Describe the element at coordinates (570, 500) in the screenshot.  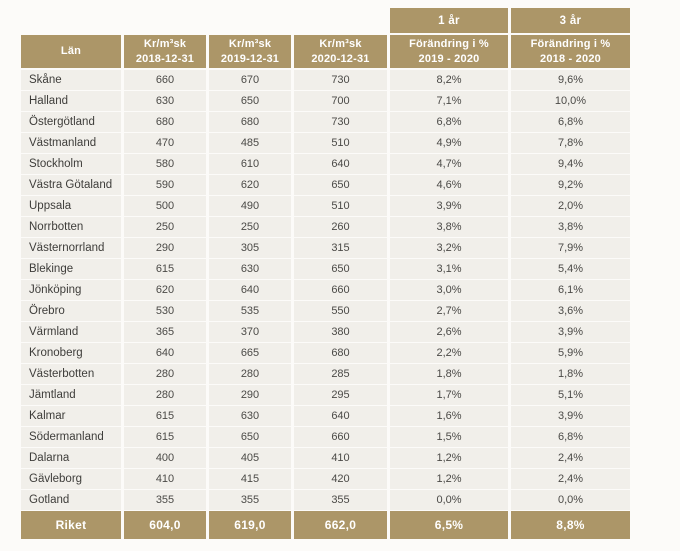
I see `cell-change-3yr: 0,0%` at that location.